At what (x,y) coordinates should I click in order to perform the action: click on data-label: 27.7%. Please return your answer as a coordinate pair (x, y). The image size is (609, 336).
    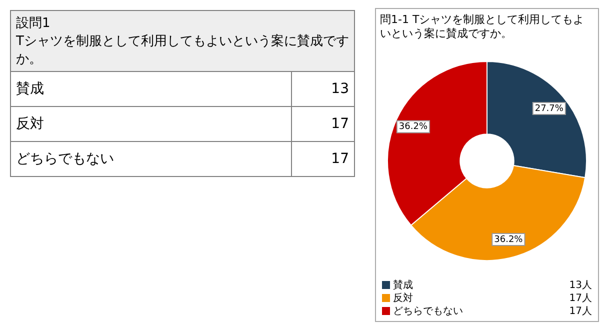
    Looking at the image, I should click on (549, 109).